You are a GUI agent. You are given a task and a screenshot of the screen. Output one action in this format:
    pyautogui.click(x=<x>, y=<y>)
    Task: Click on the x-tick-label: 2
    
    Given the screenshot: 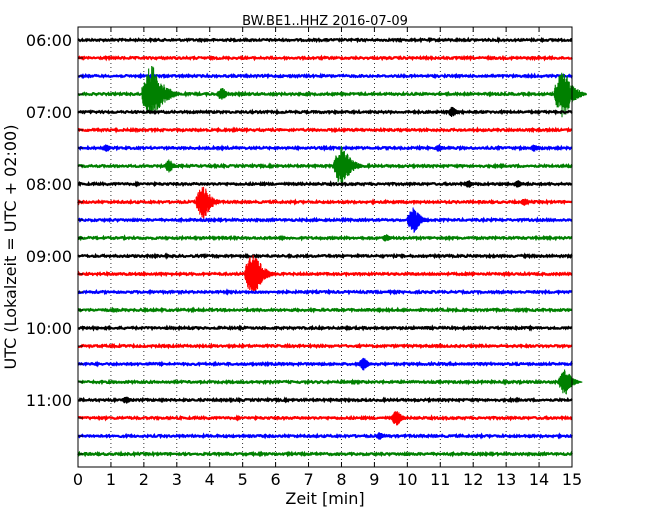 What is the action you would take?
    pyautogui.click(x=144, y=479)
    